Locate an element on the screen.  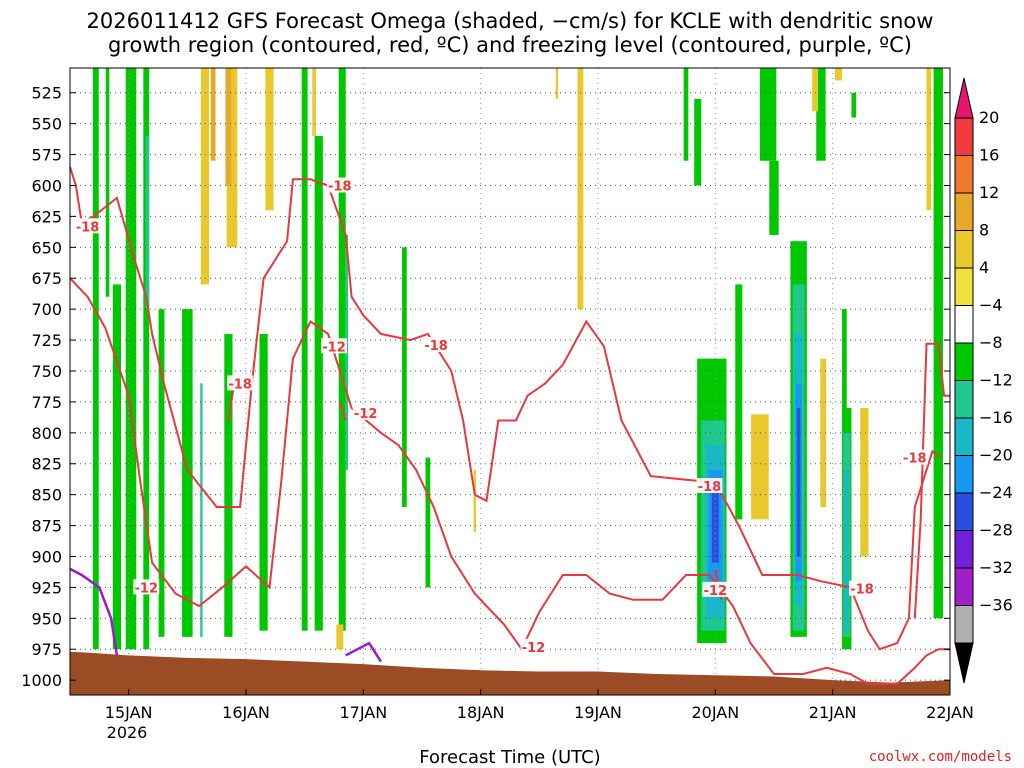
contour-label-10: -18 is located at coordinates (436, 346).